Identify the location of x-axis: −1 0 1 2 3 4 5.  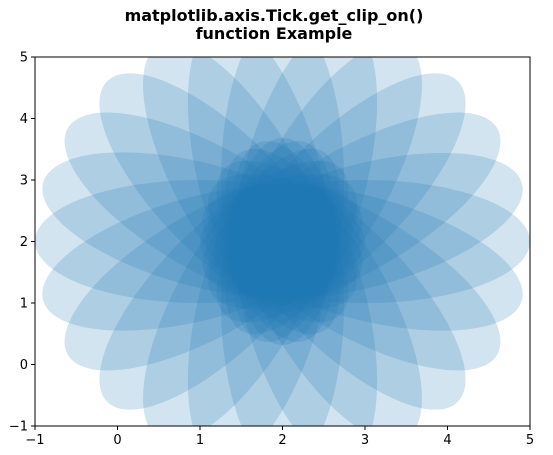
(279, 437).